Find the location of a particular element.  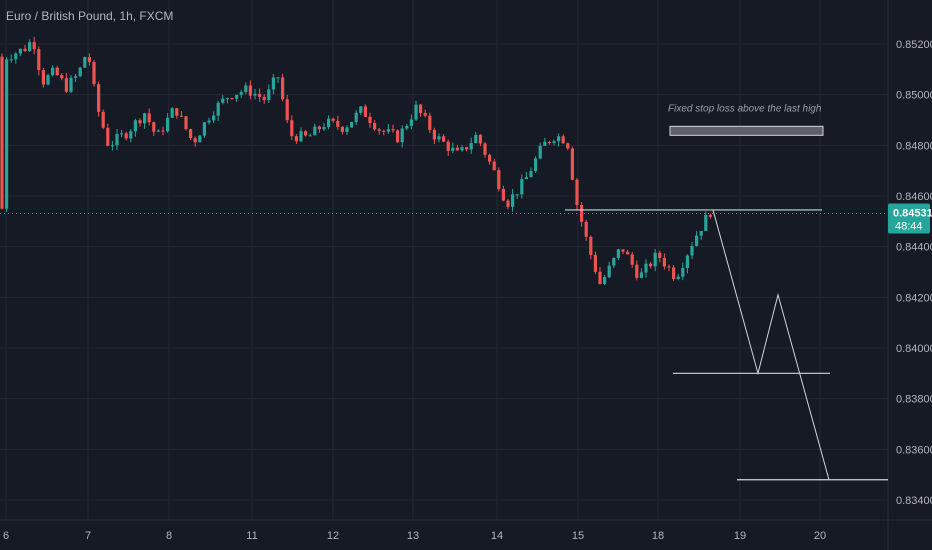

x-tick-label: 20 is located at coordinates (820, 536).